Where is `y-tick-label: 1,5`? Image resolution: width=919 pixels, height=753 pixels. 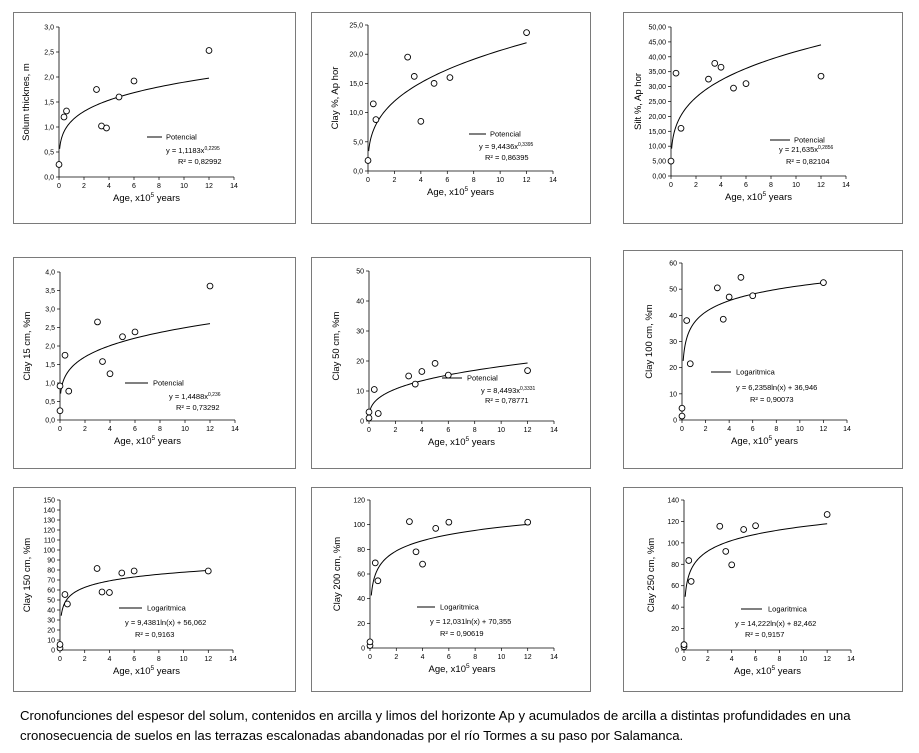 y-tick-label: 1,5 is located at coordinates (49, 103).